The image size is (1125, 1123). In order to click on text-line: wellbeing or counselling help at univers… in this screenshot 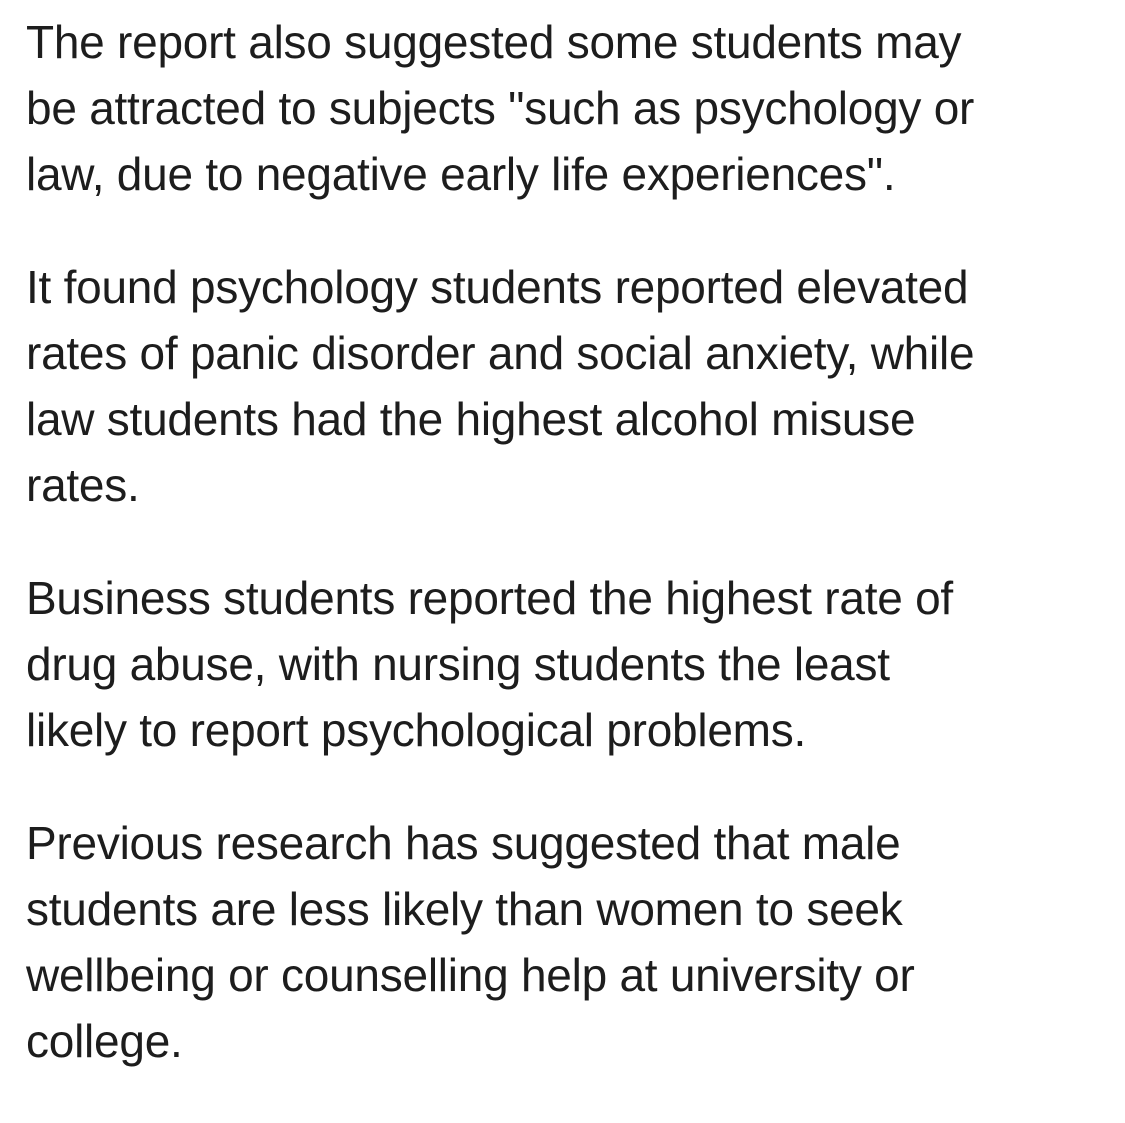, I will do `click(470, 975)`.